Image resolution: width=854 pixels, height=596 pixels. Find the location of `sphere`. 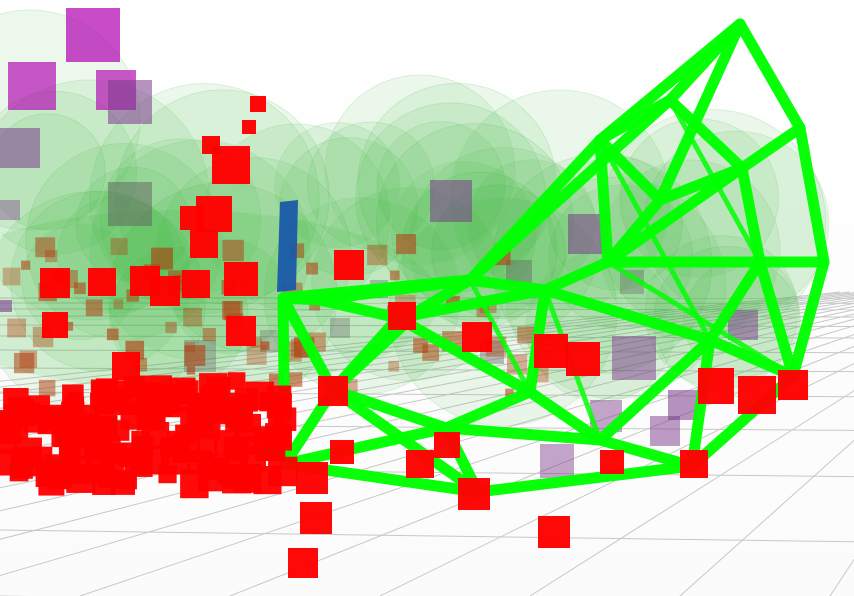

sphere is located at coordinates (337, 185).